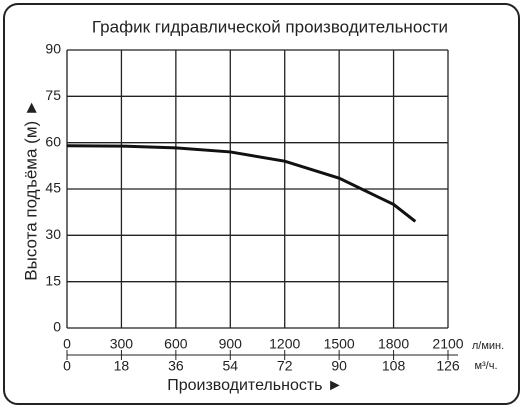 Image resolution: width=524 pixels, height=409 pixels. Describe the element at coordinates (447, 344) in the screenshot. I see `x-tick-label: 2100` at that location.